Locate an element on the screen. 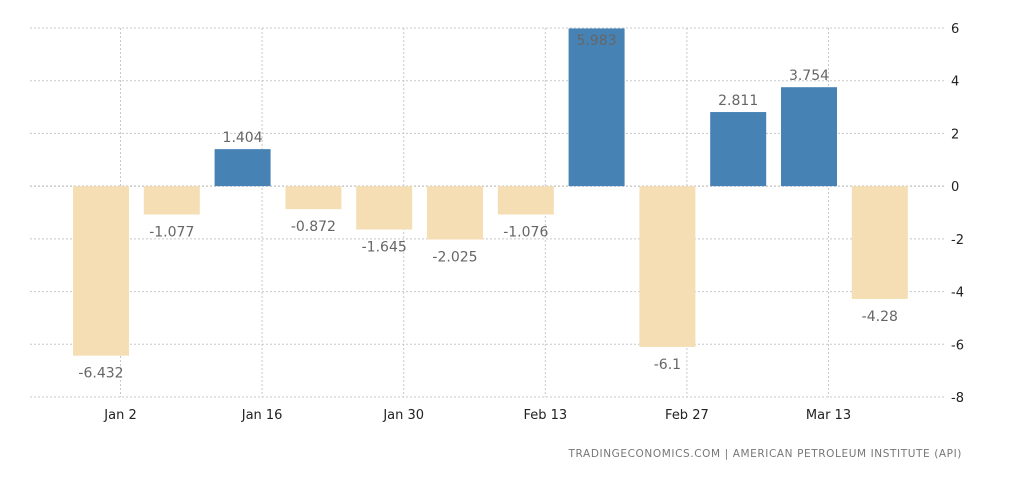  data-label: -6.1 is located at coordinates (667, 365).